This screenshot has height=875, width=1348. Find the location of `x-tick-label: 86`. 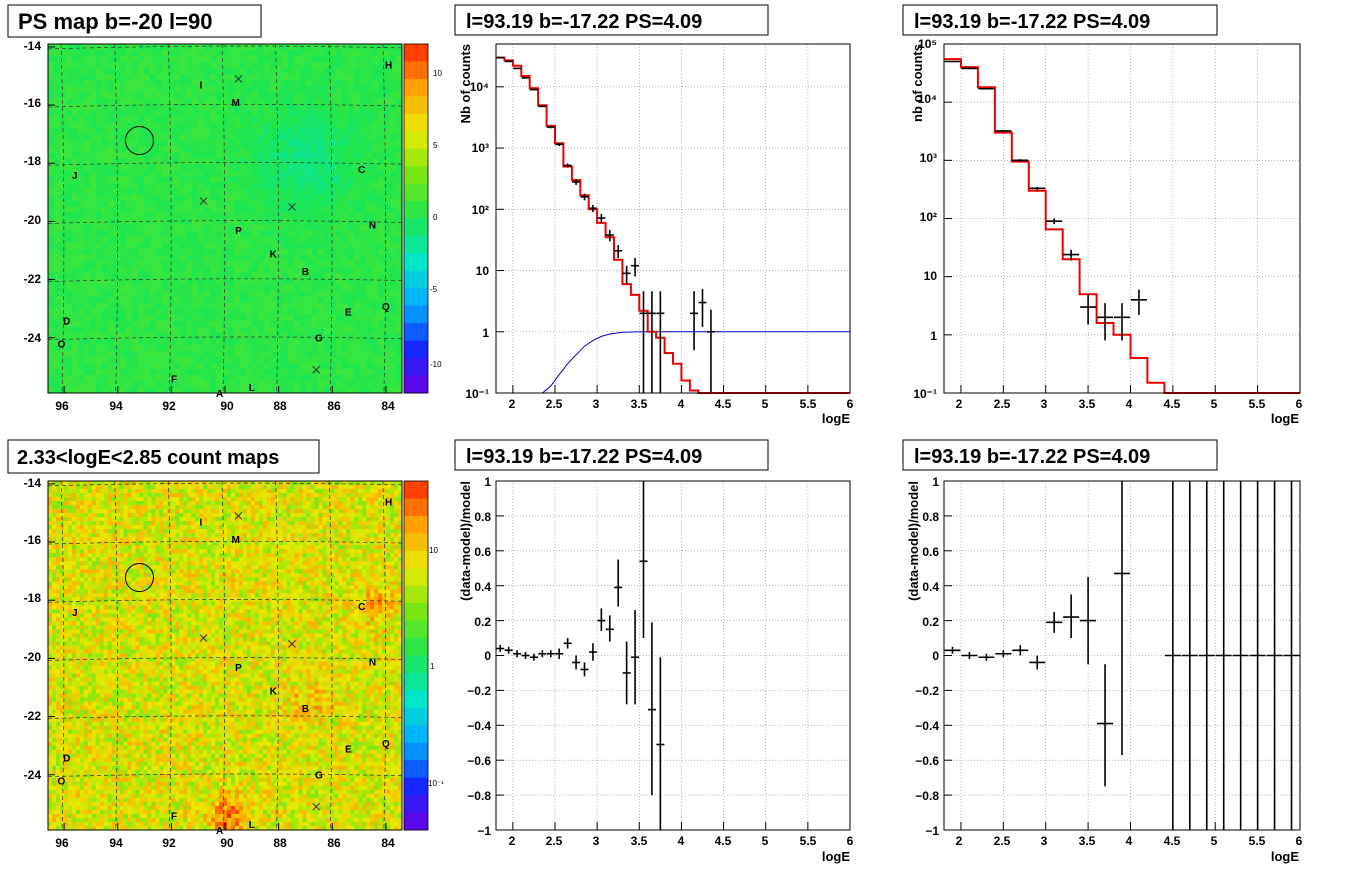

x-tick-label: 86 is located at coordinates (334, 406).